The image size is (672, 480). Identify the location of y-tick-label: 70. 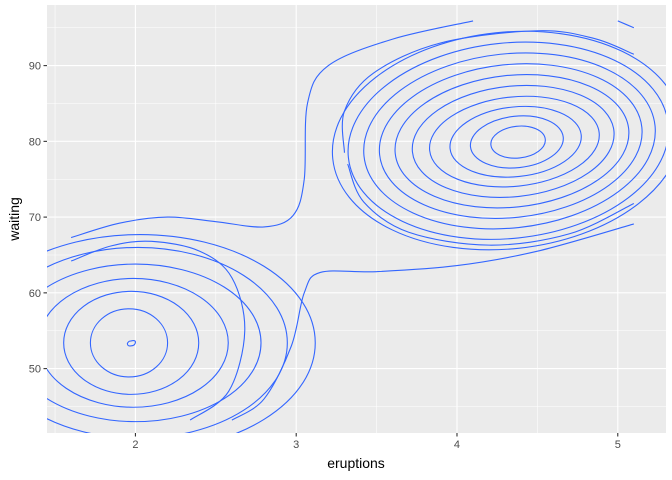
(35, 218).